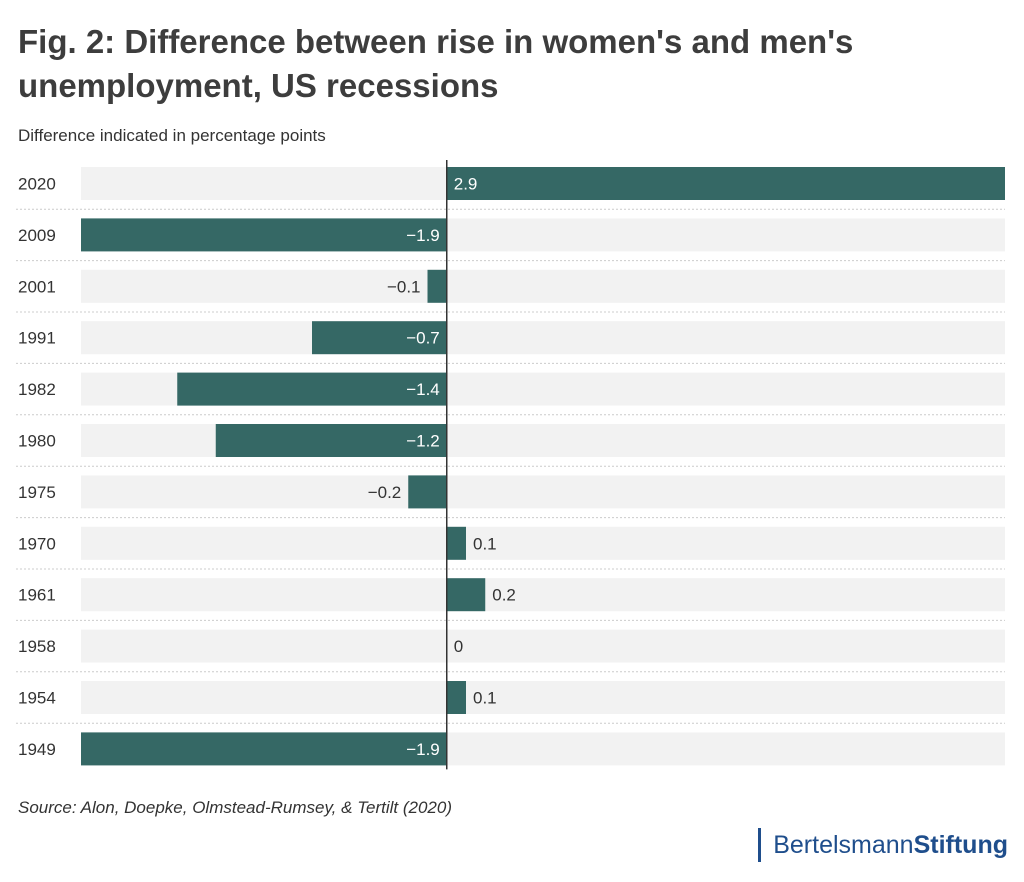  What do you see at coordinates (843, 844) in the screenshot?
I see `logo-text-bertelsmann: Bertelsmann` at bounding box center [843, 844].